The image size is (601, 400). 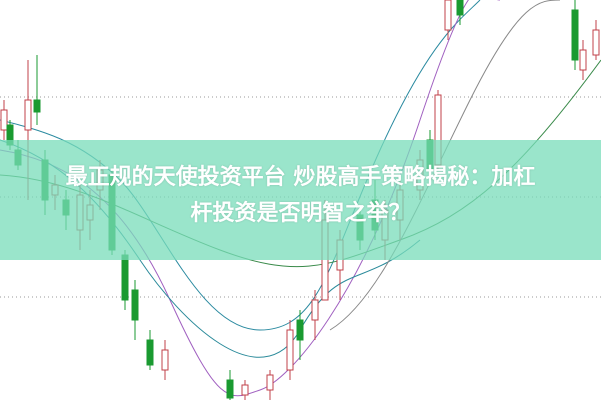 I want to click on headline-line-1: 最正规的天使投资平台 炒股高手策略揭秘：加杠, so click(x=300, y=177).